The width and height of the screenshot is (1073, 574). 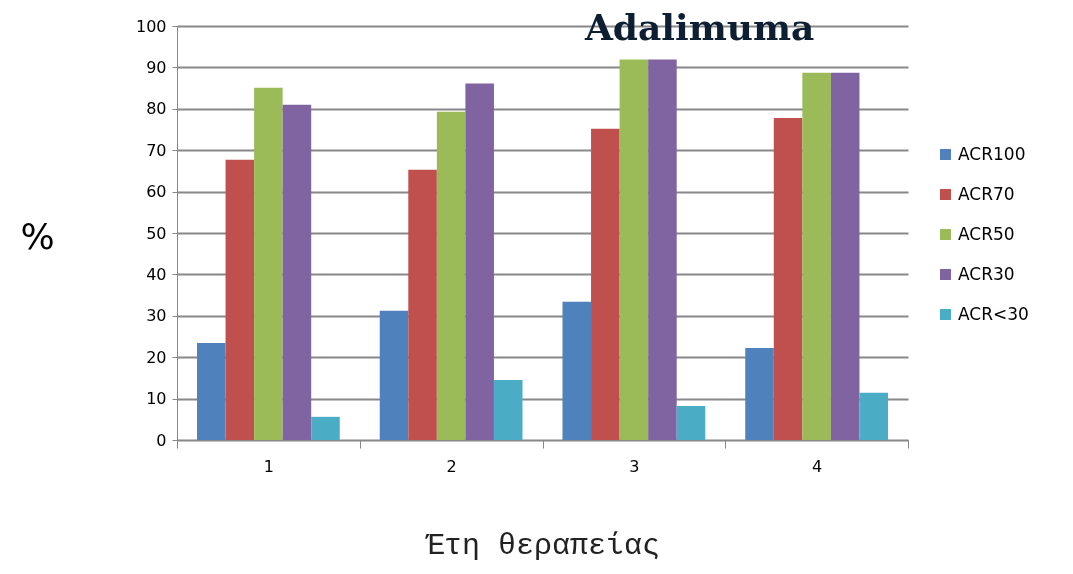 I want to click on y-tick-label: 10, so click(x=156, y=399).